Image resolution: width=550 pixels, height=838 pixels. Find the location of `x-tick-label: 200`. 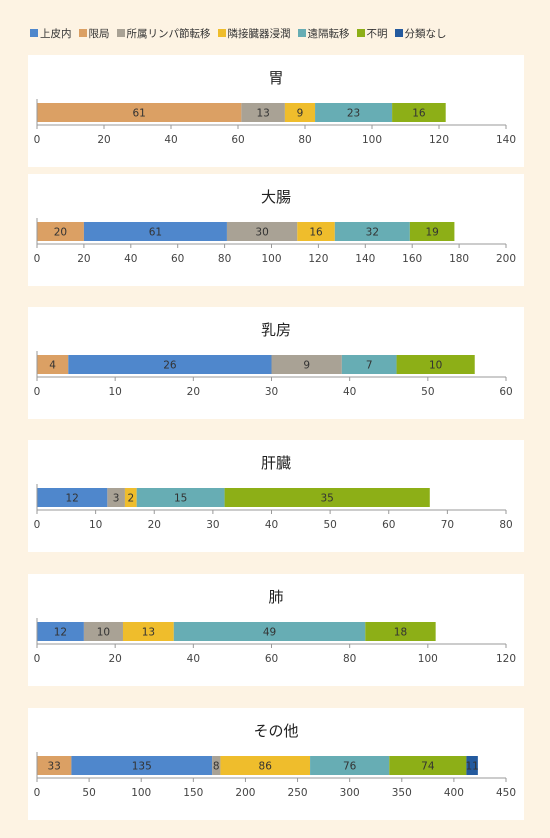

x-tick-label: 200 is located at coordinates (245, 793).